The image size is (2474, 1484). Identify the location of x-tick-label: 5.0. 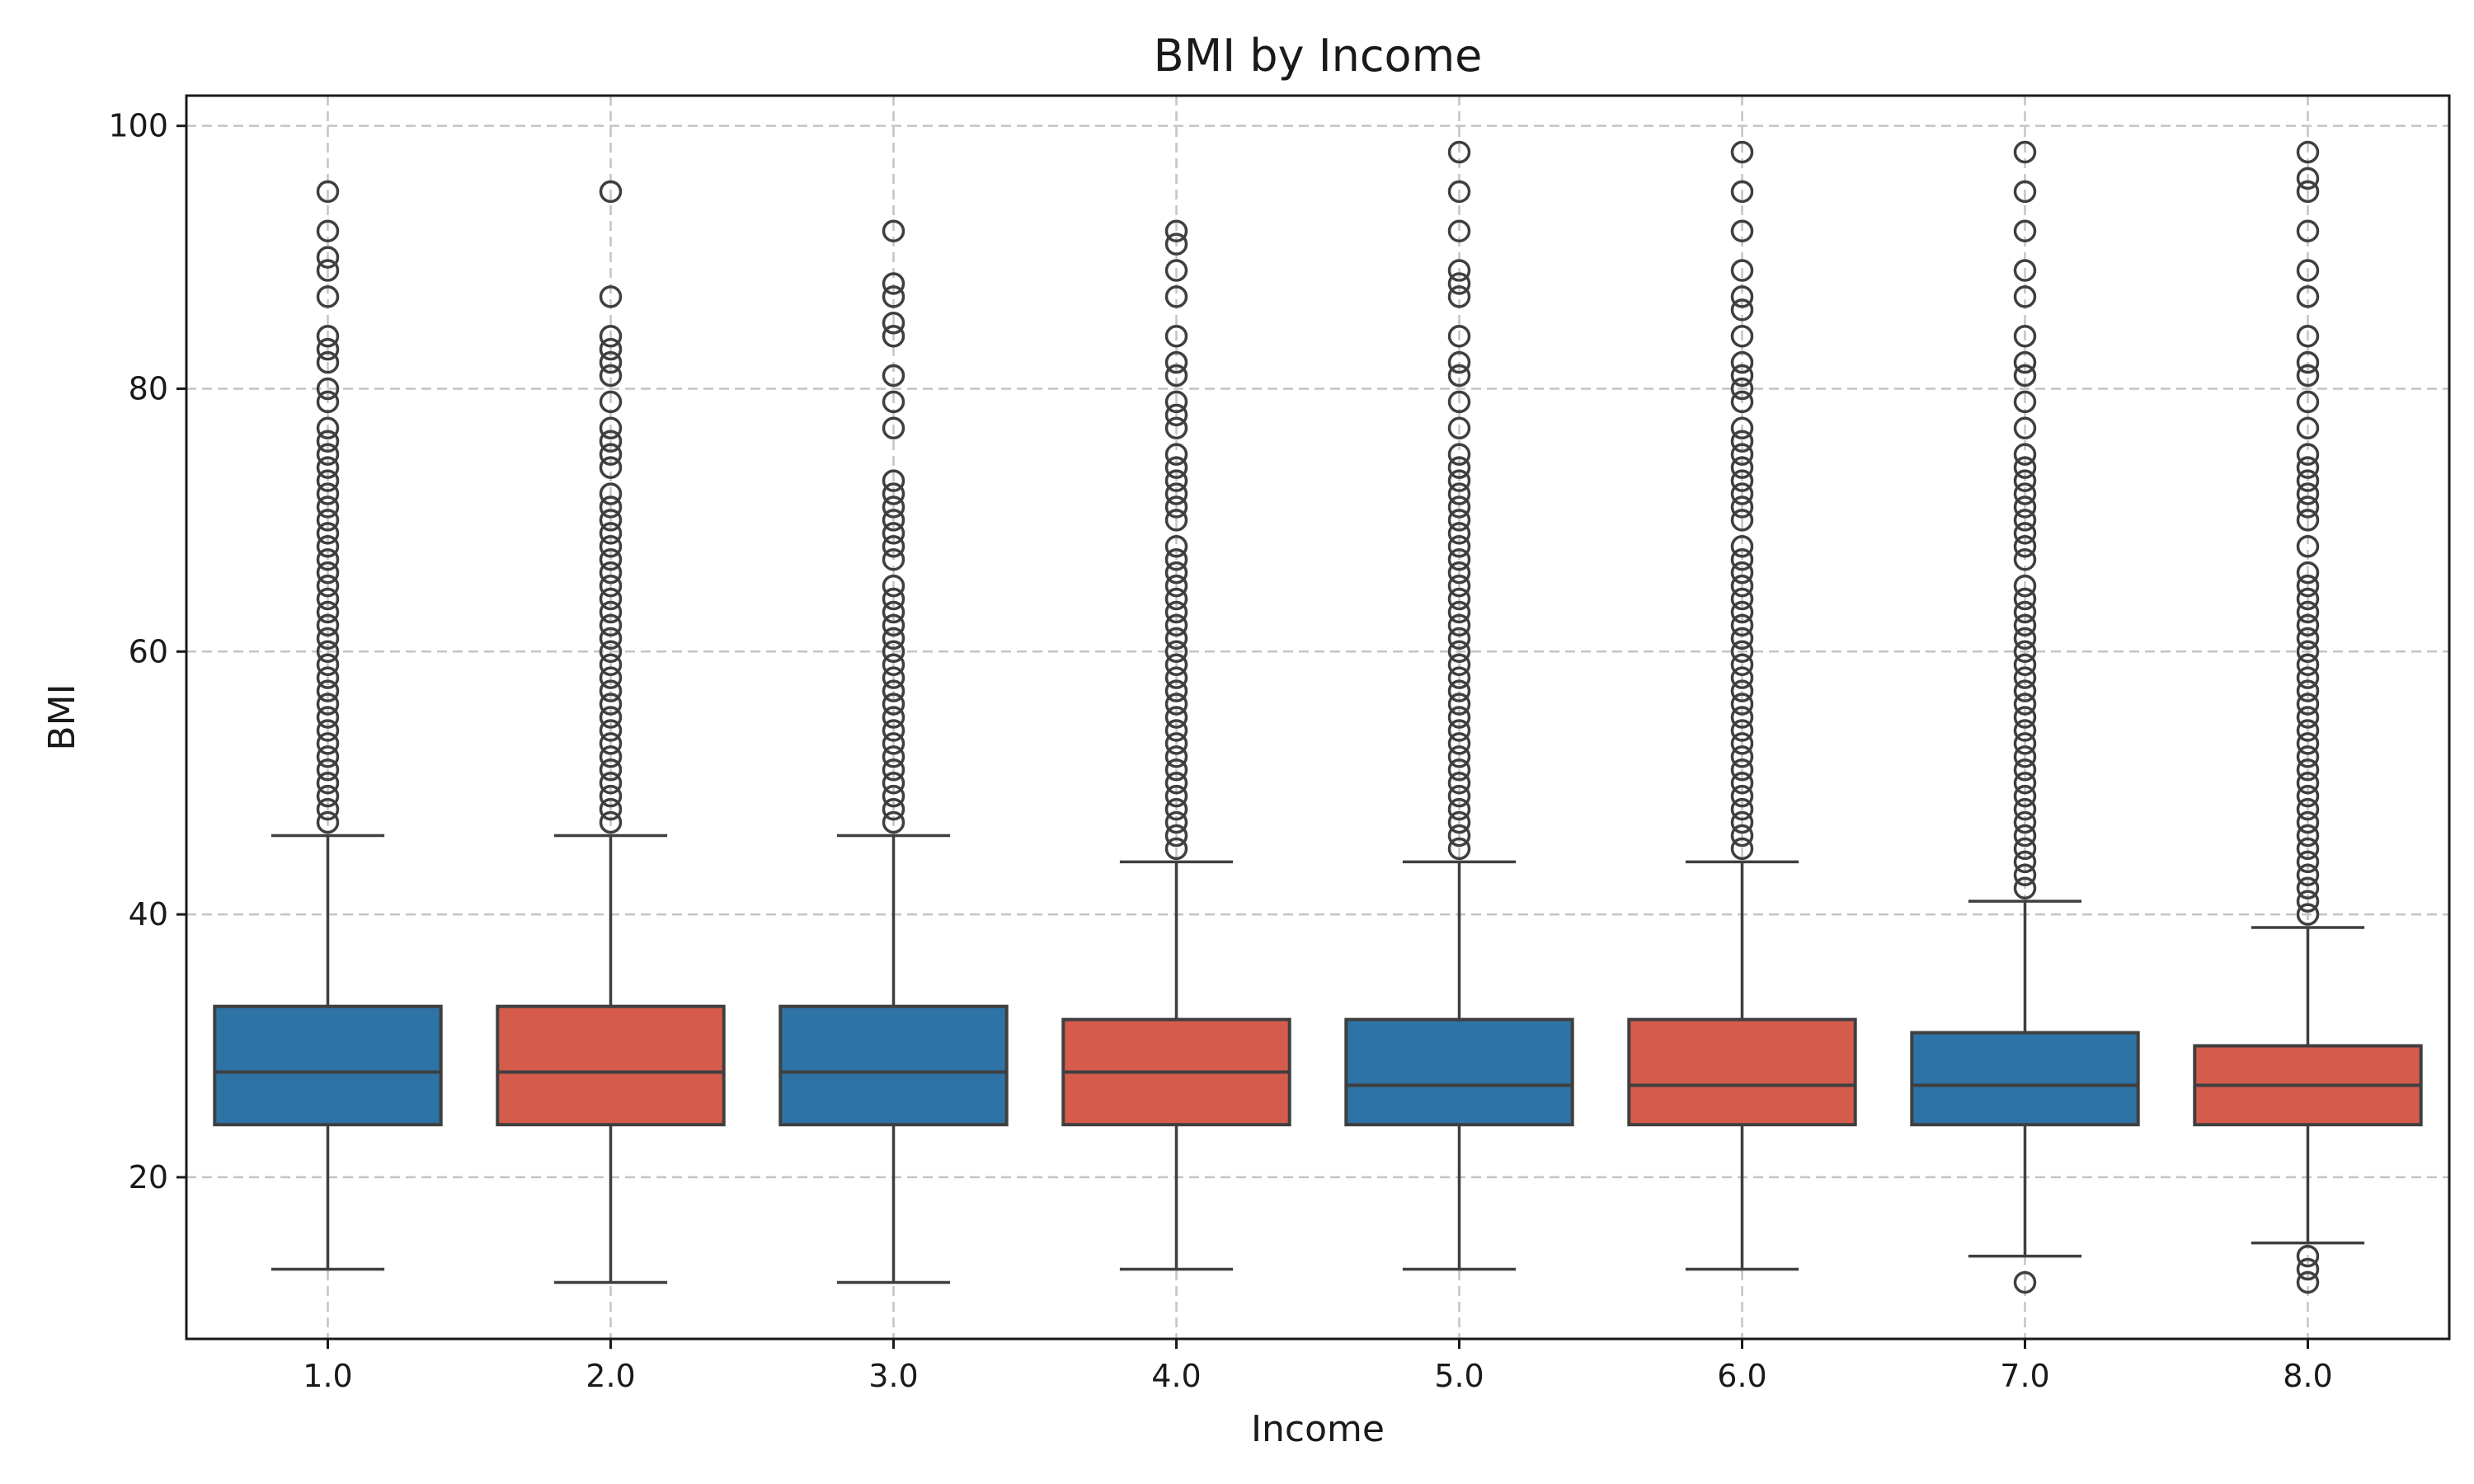
(1459, 1376).